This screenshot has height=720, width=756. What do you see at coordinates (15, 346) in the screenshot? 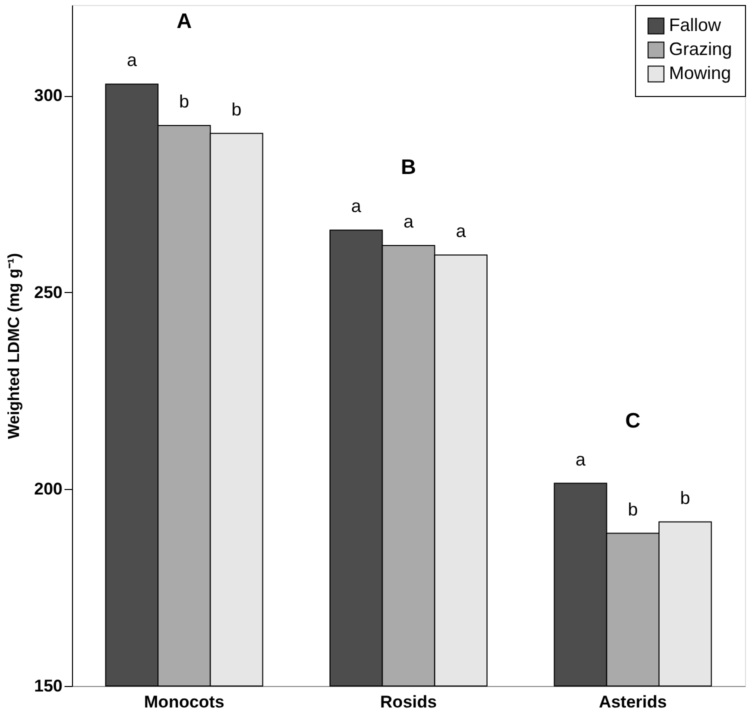
I see `y-axis-title: Weighted LDMC (mg g⁻¹)` at bounding box center [15, 346].